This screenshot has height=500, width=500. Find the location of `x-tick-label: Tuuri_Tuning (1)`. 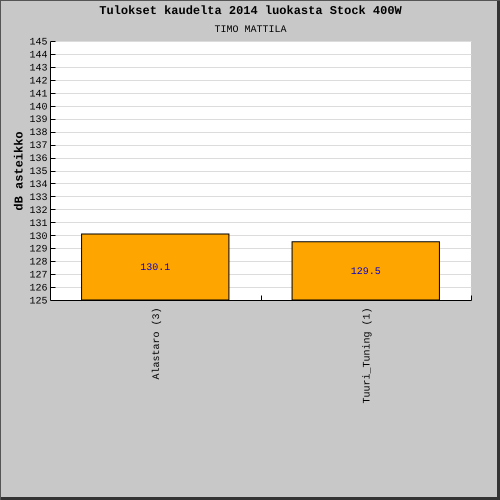

x-tick-label: Tuuri_Tuning (1) is located at coordinates (367, 356).